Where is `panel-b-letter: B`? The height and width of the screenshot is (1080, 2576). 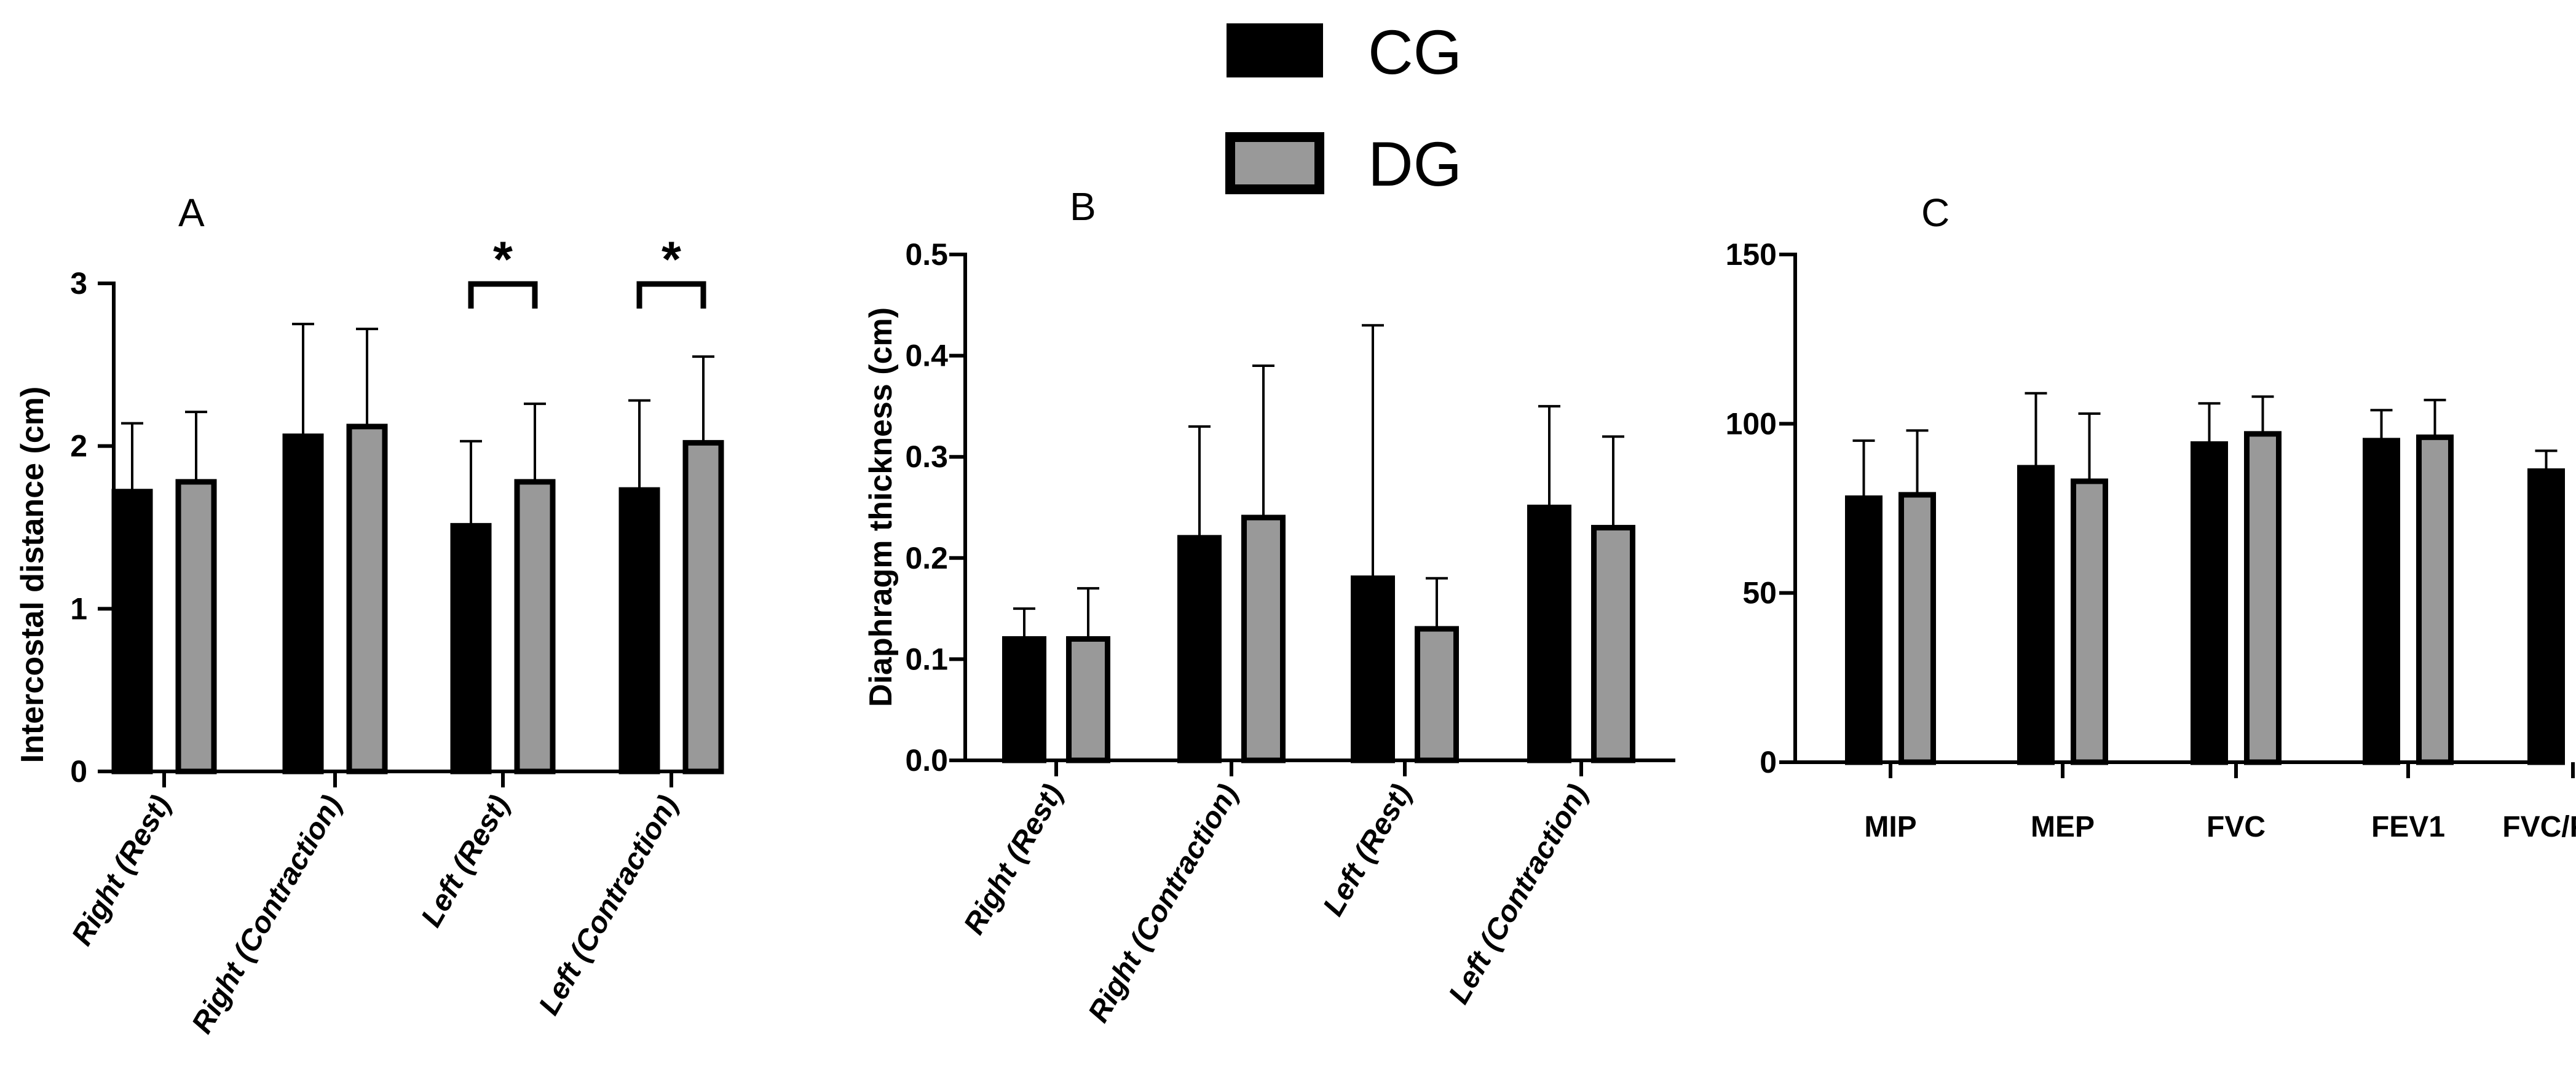 panel-b-letter: B is located at coordinates (1083, 206).